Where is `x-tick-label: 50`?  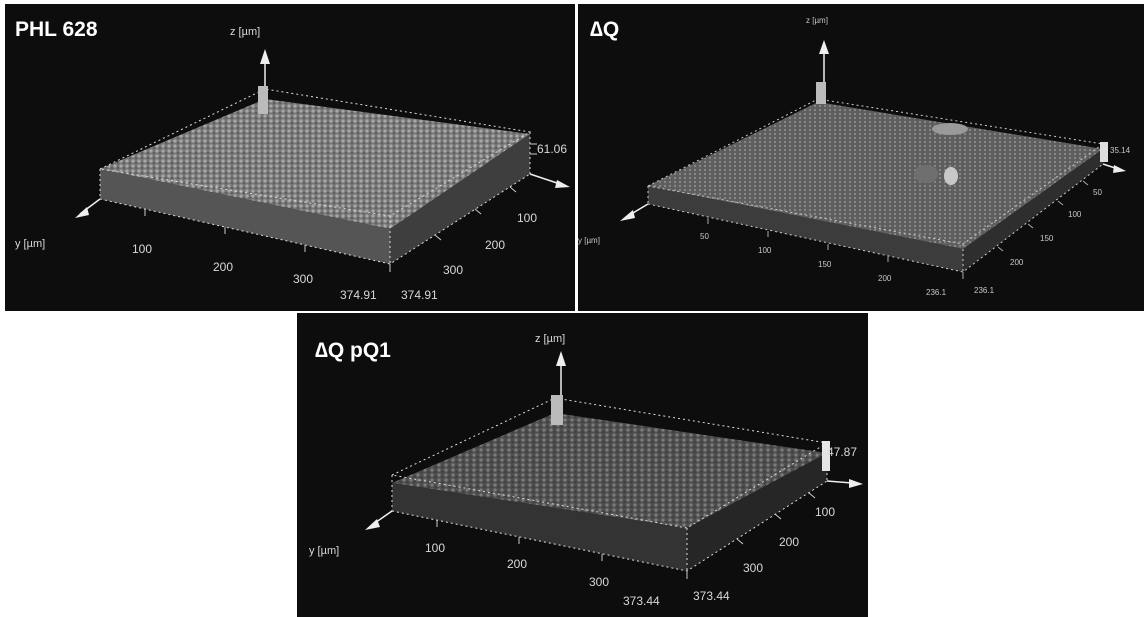 x-tick-label: 50 is located at coordinates (1097, 192).